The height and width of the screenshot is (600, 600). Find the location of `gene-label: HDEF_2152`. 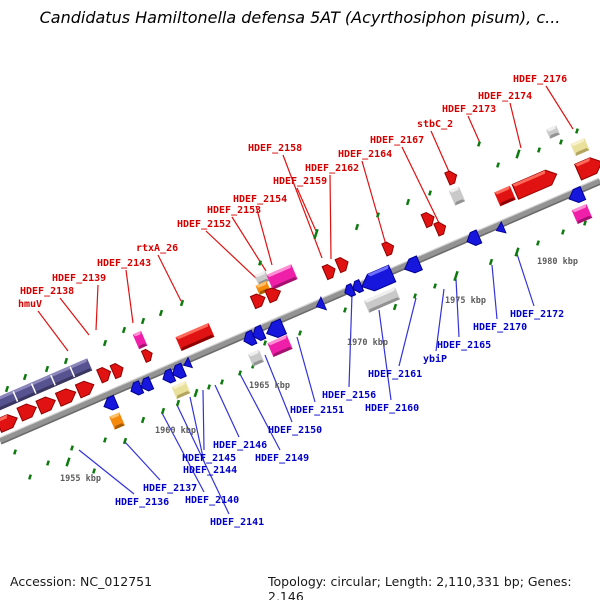

gene-label: HDEF_2152 is located at coordinates (204, 224).